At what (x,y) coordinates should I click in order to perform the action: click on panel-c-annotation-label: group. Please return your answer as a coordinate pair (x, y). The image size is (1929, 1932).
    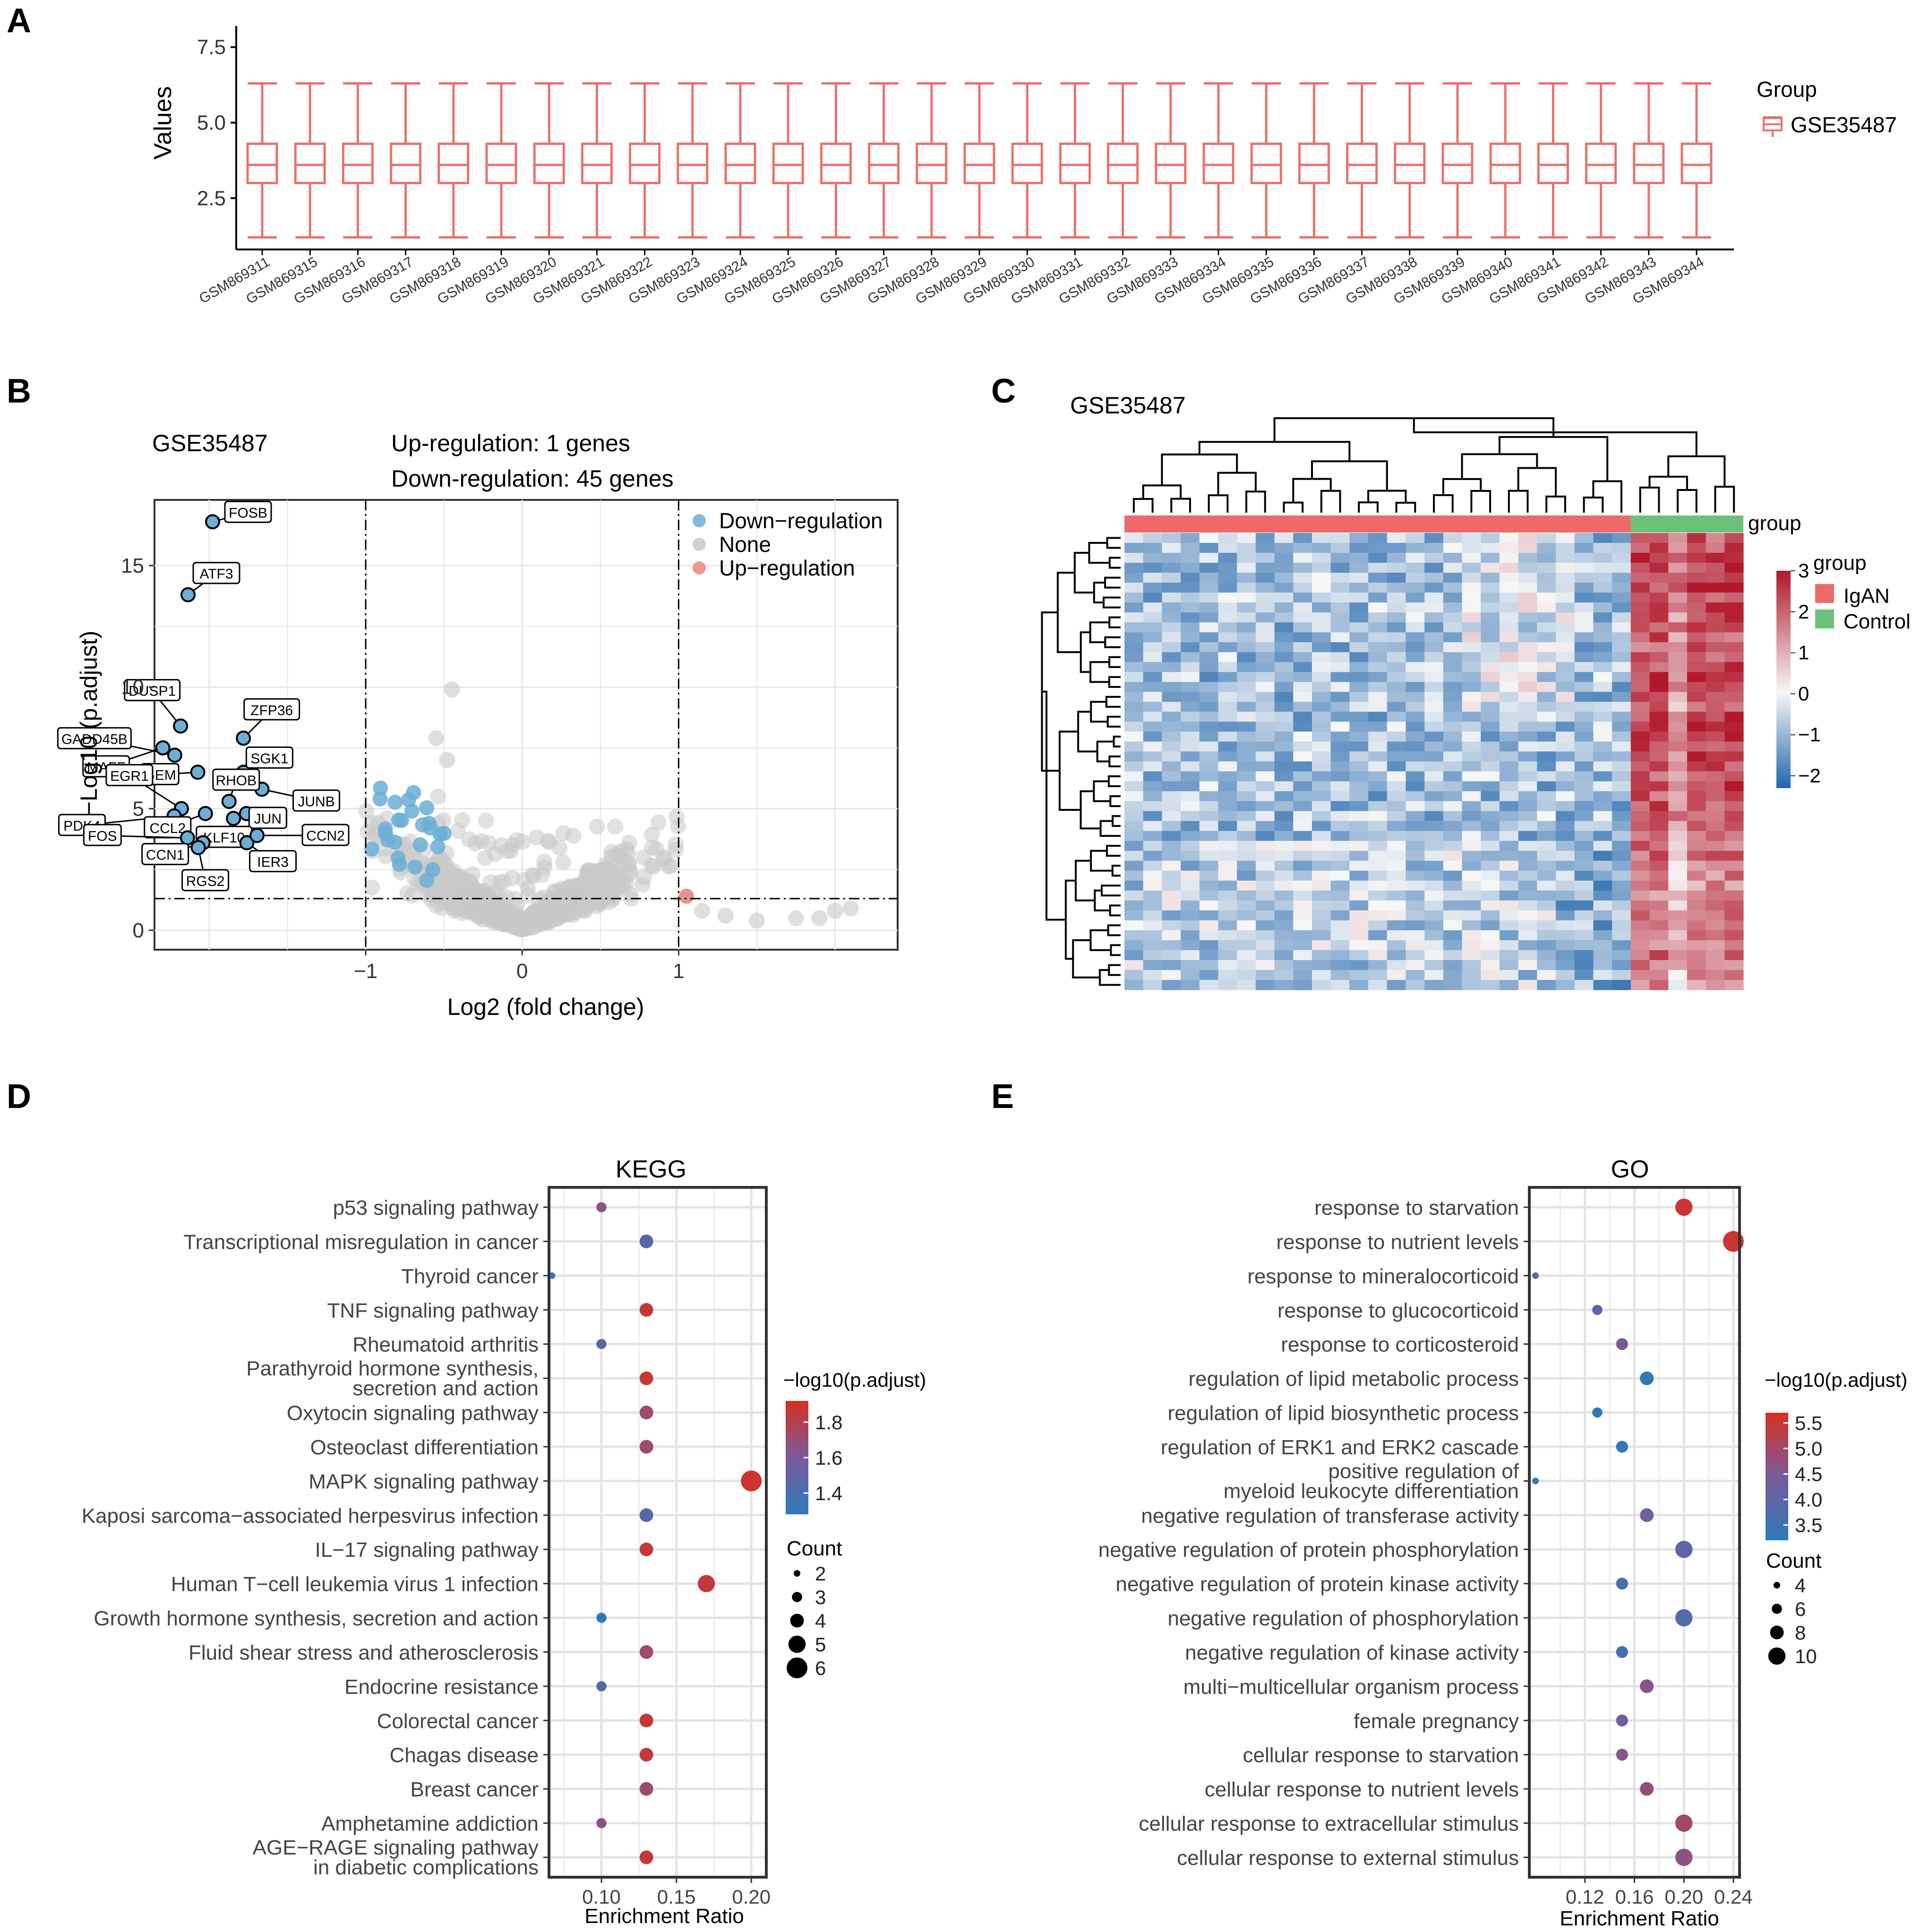
    Looking at the image, I should click on (1774, 523).